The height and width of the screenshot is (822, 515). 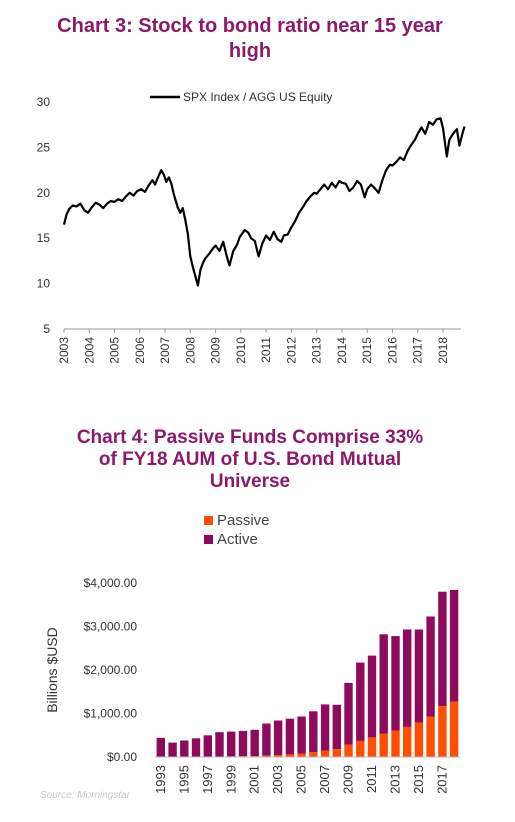 What do you see at coordinates (254, 742) in the screenshot?
I see `bar-active-2001` at bounding box center [254, 742].